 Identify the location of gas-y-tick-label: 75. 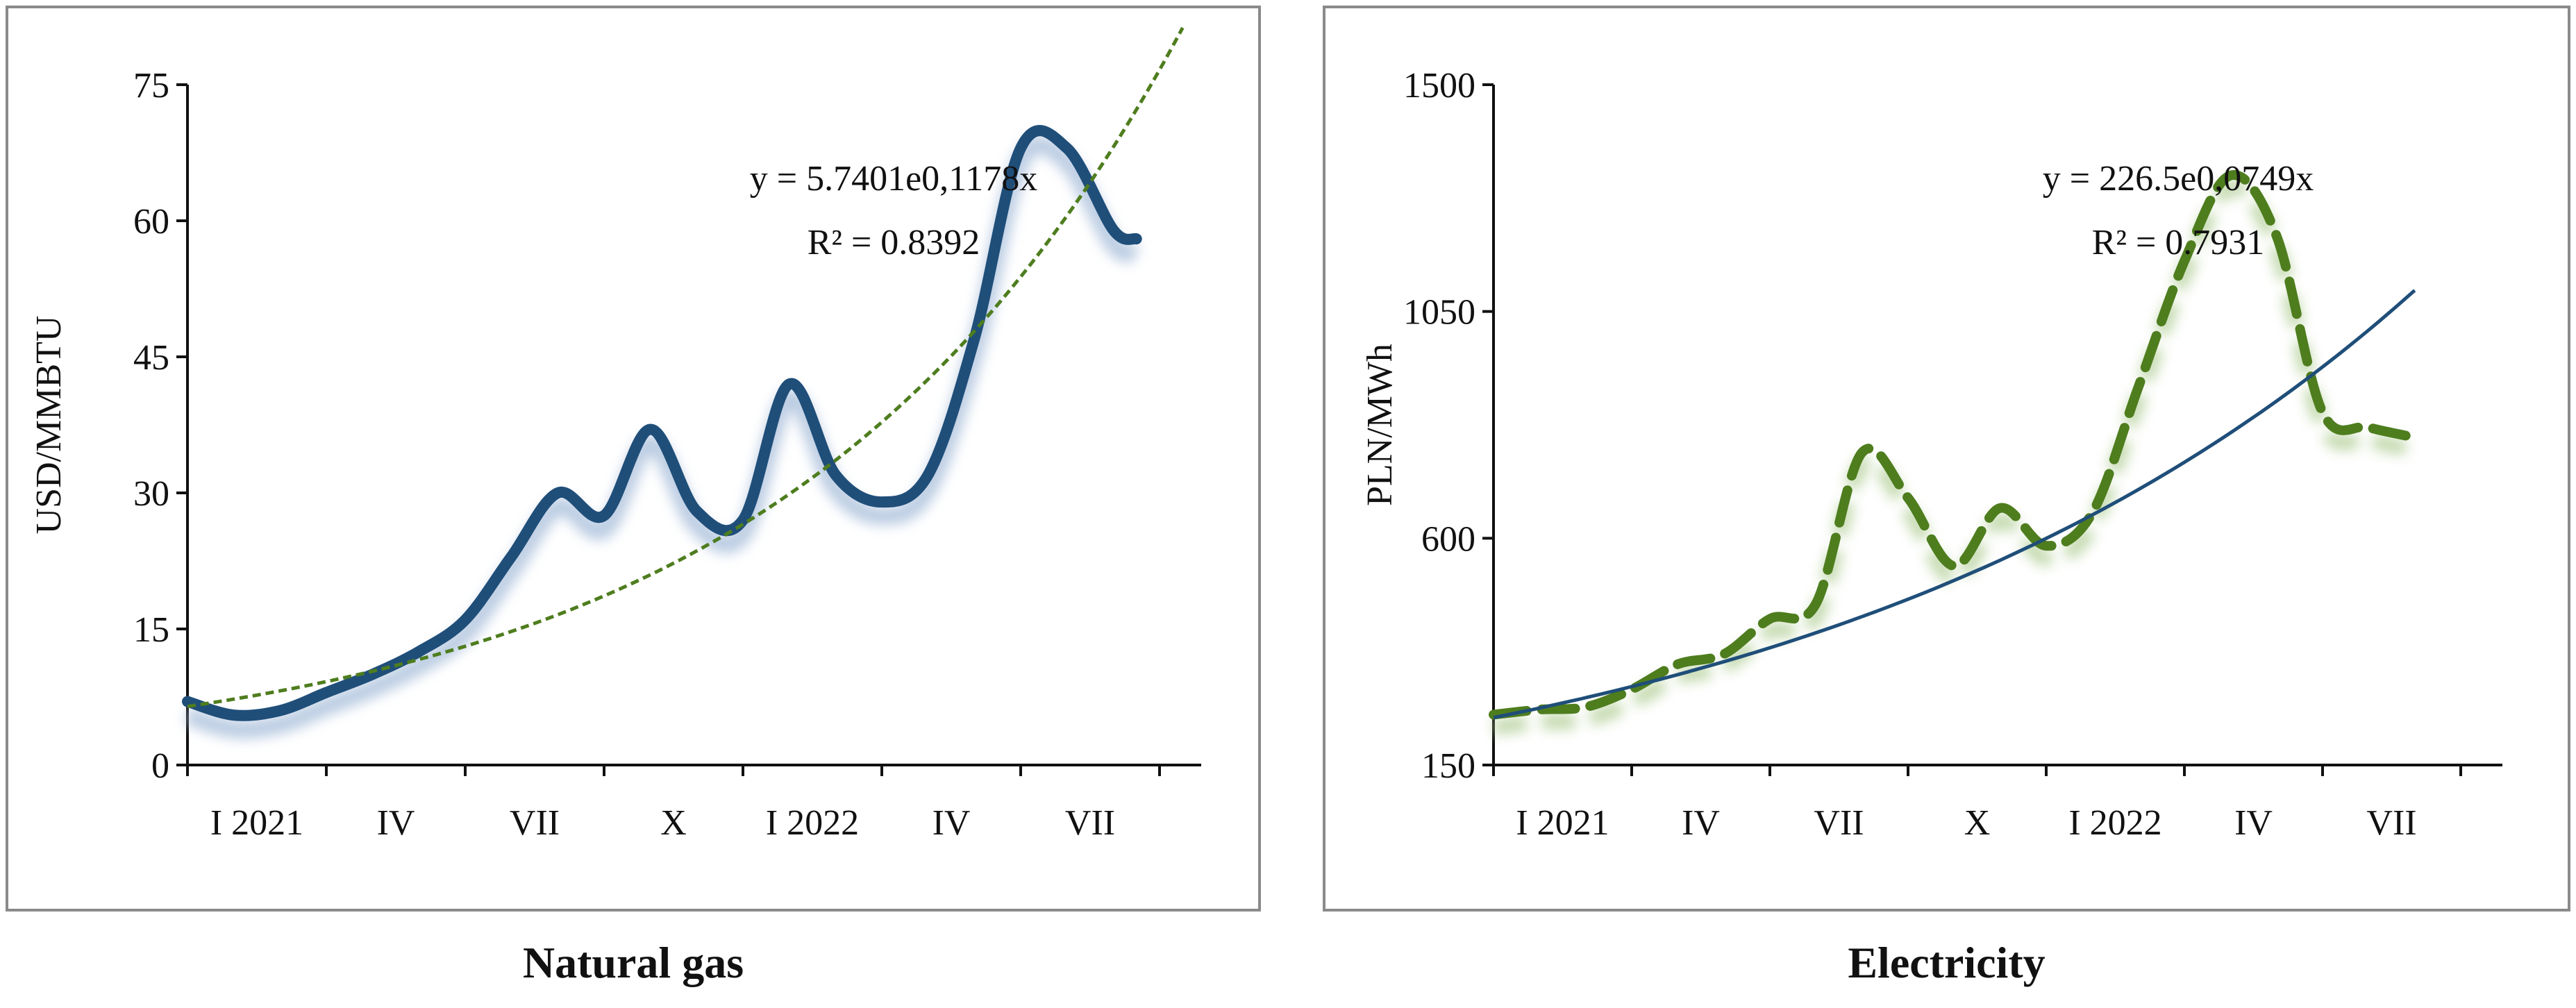
(151, 86).